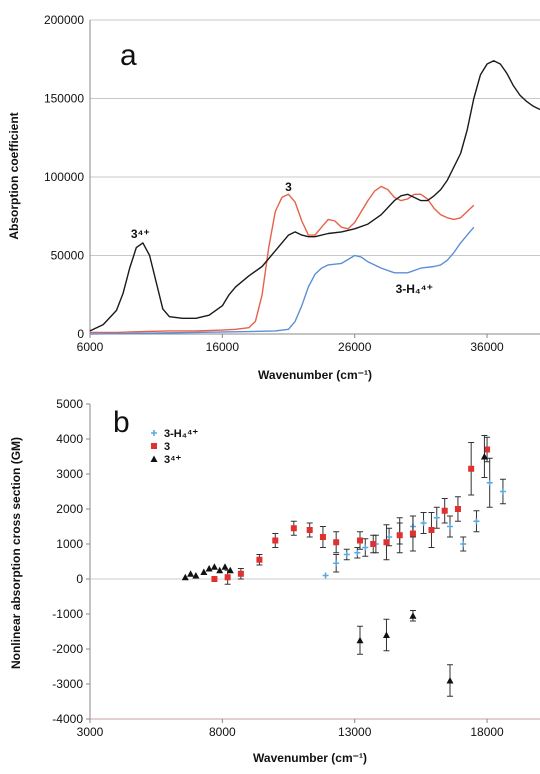 This screenshot has width=540, height=774. I want to click on y-tick-label: 150000, so click(64, 99).